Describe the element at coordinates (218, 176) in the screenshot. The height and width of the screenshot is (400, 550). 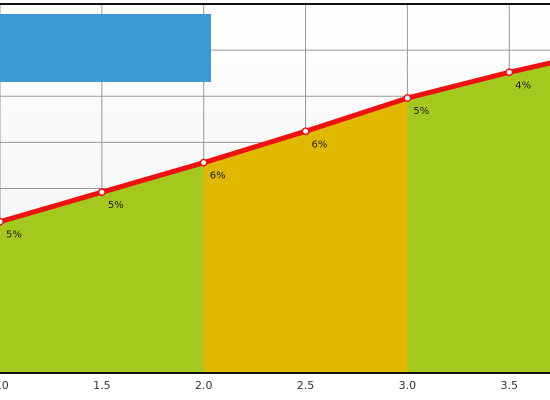
I see `data-label-2: 6%` at that location.